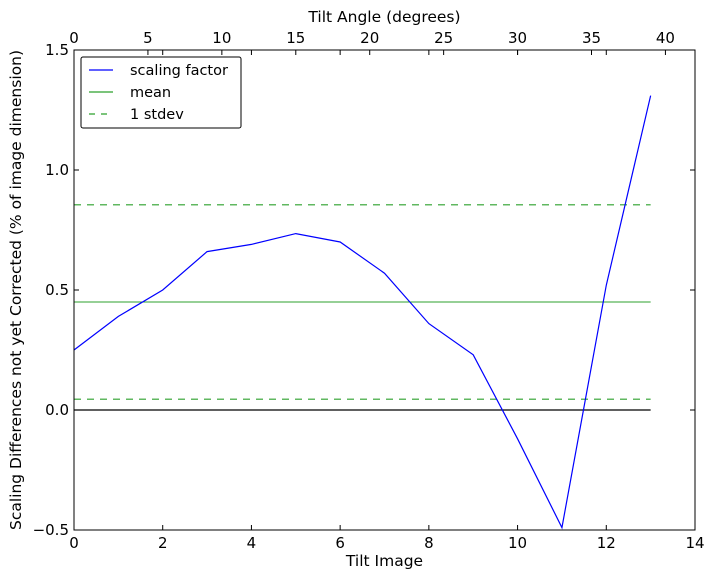 The image size is (713, 579). What do you see at coordinates (51, 530) in the screenshot?
I see `y-tick-label: −0.5` at bounding box center [51, 530].